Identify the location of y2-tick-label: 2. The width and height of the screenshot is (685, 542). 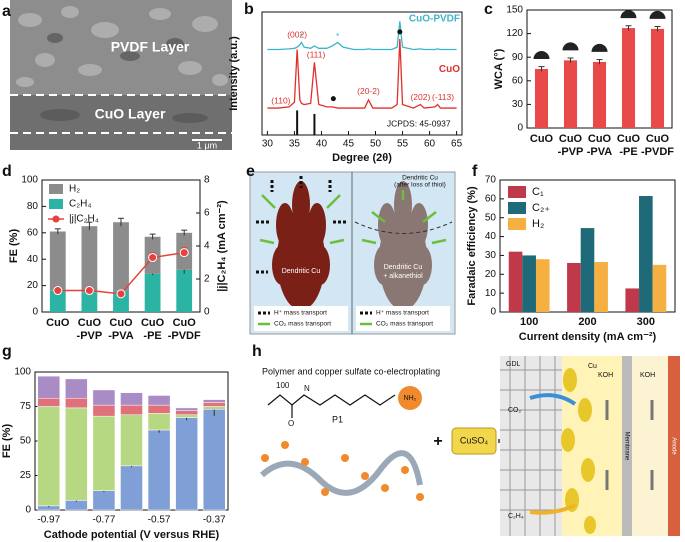
(207, 279).